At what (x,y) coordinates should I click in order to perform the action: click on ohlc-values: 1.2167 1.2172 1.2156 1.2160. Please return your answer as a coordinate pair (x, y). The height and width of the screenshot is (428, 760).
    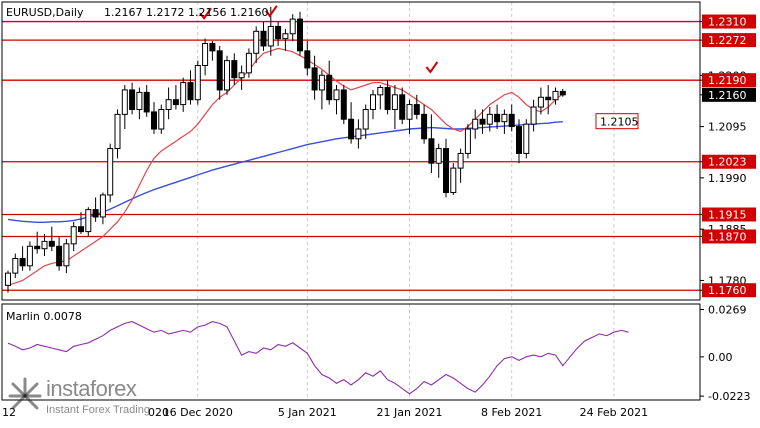
    Looking at the image, I should click on (186, 12).